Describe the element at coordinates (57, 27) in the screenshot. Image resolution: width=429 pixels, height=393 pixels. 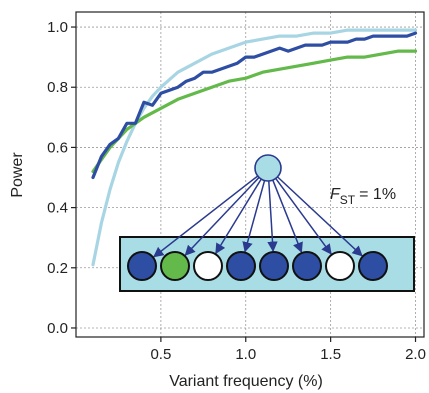
I see `y-tick-label: 1.0` at that location.